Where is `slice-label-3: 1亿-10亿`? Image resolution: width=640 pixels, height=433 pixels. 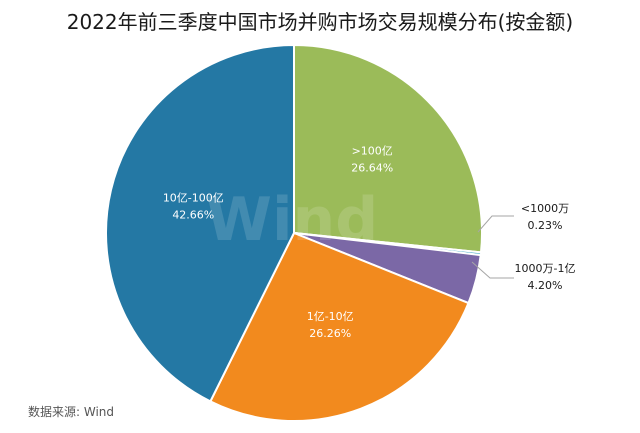 slice-label-3: 1亿-10亿 is located at coordinates (330, 316).